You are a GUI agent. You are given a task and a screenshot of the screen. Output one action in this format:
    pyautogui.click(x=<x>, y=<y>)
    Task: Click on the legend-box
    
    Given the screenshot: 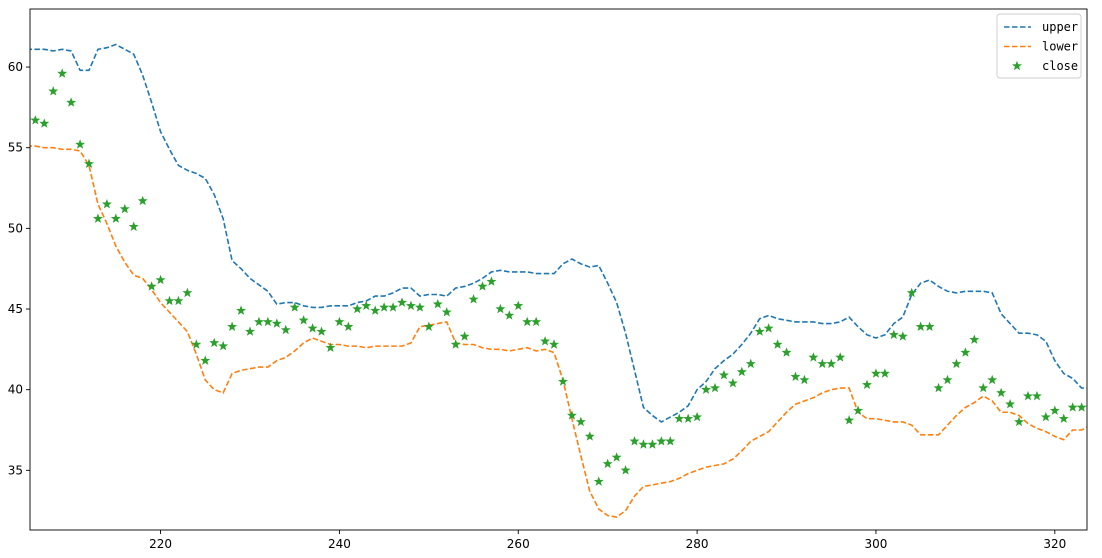 What is the action you would take?
    pyautogui.click(x=1039, y=46)
    